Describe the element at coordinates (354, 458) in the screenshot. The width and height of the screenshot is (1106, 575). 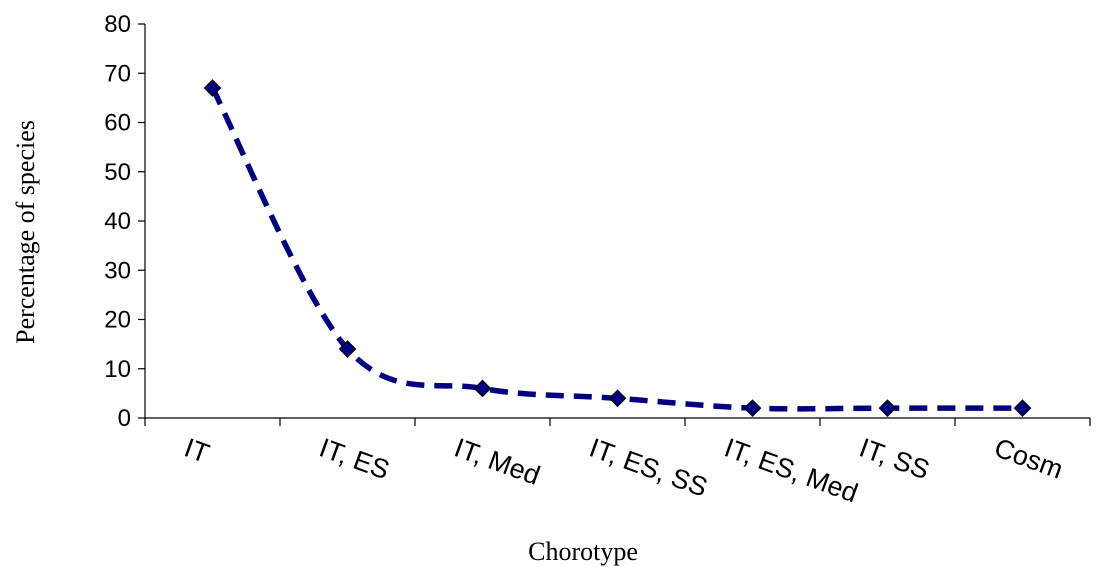
I see `x-category-label: IT, ES` at that location.